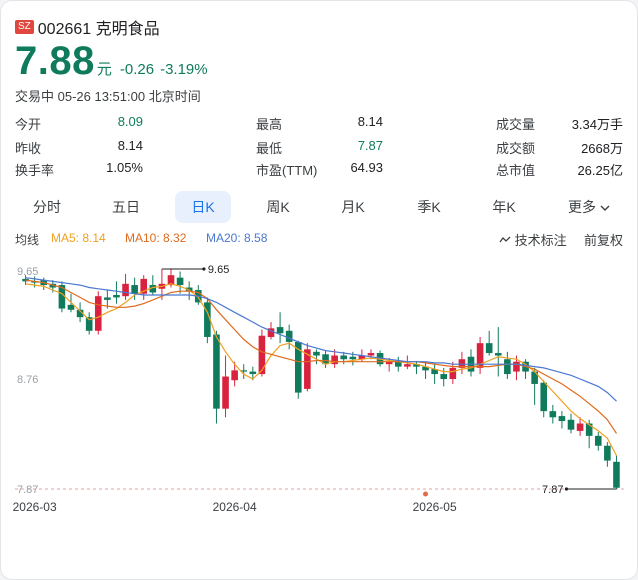 This screenshot has height=580, width=638. What do you see at coordinates (287, 170) in the screenshot?
I see `stat-label-pe: 市盈(TTM)` at bounding box center [287, 170].